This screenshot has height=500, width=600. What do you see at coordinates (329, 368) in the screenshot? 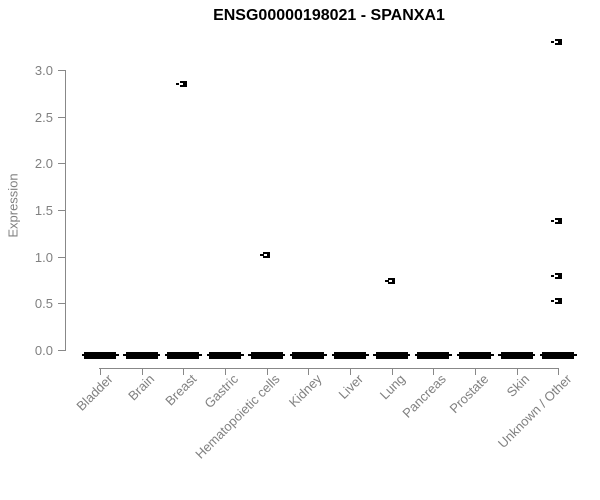
I see `x-axis-line` at bounding box center [329, 368].